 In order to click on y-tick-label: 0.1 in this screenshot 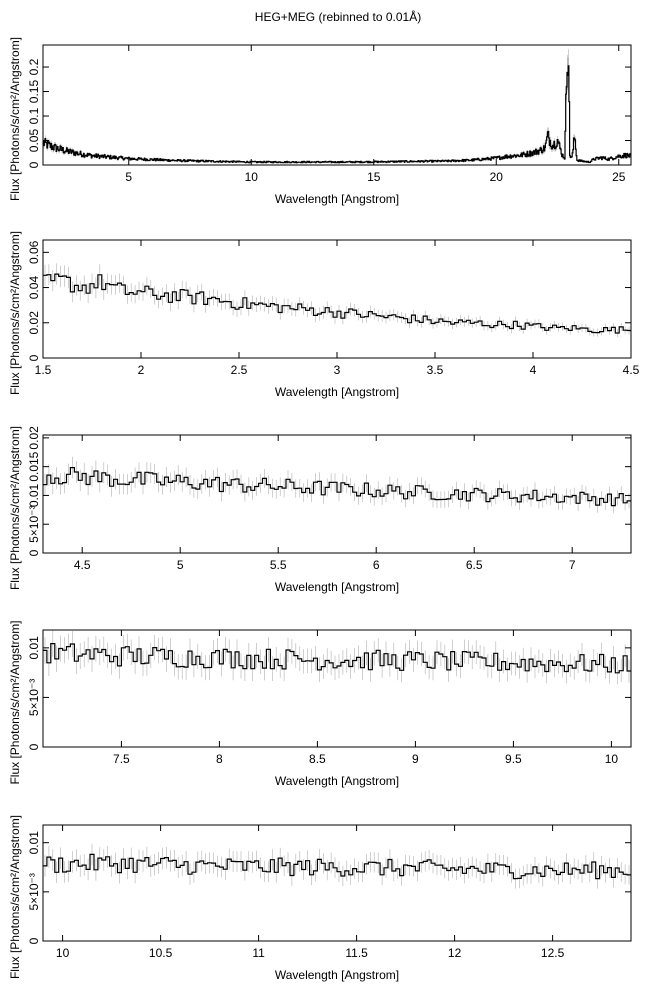, I will do `click(34, 115)`.